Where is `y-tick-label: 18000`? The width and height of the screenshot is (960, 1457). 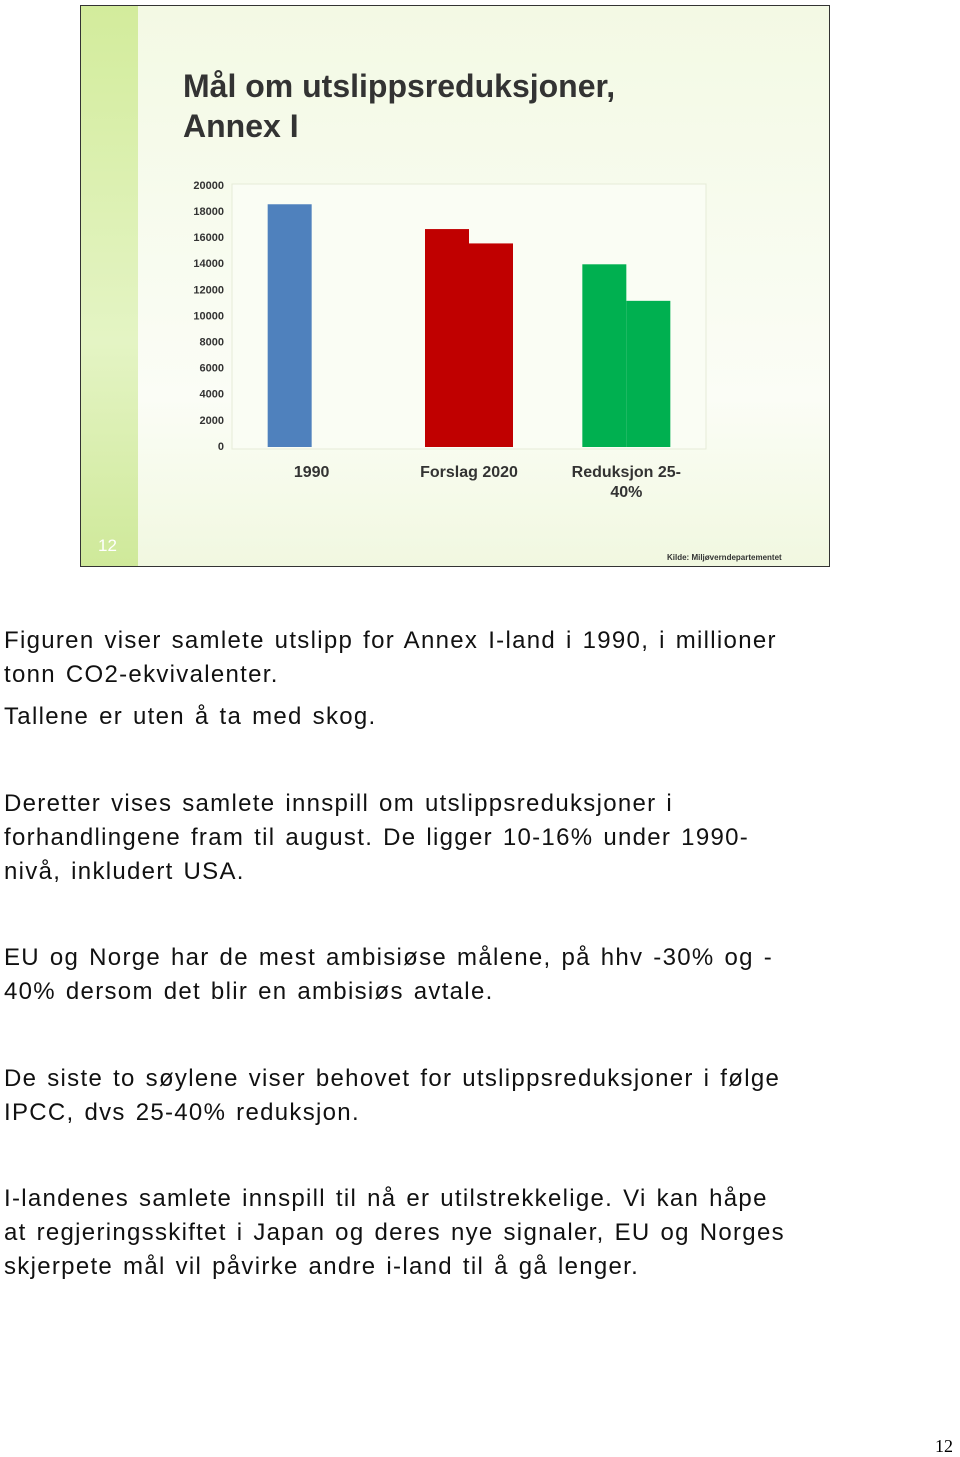
y-tick-label: 18000 is located at coordinates (208, 212).